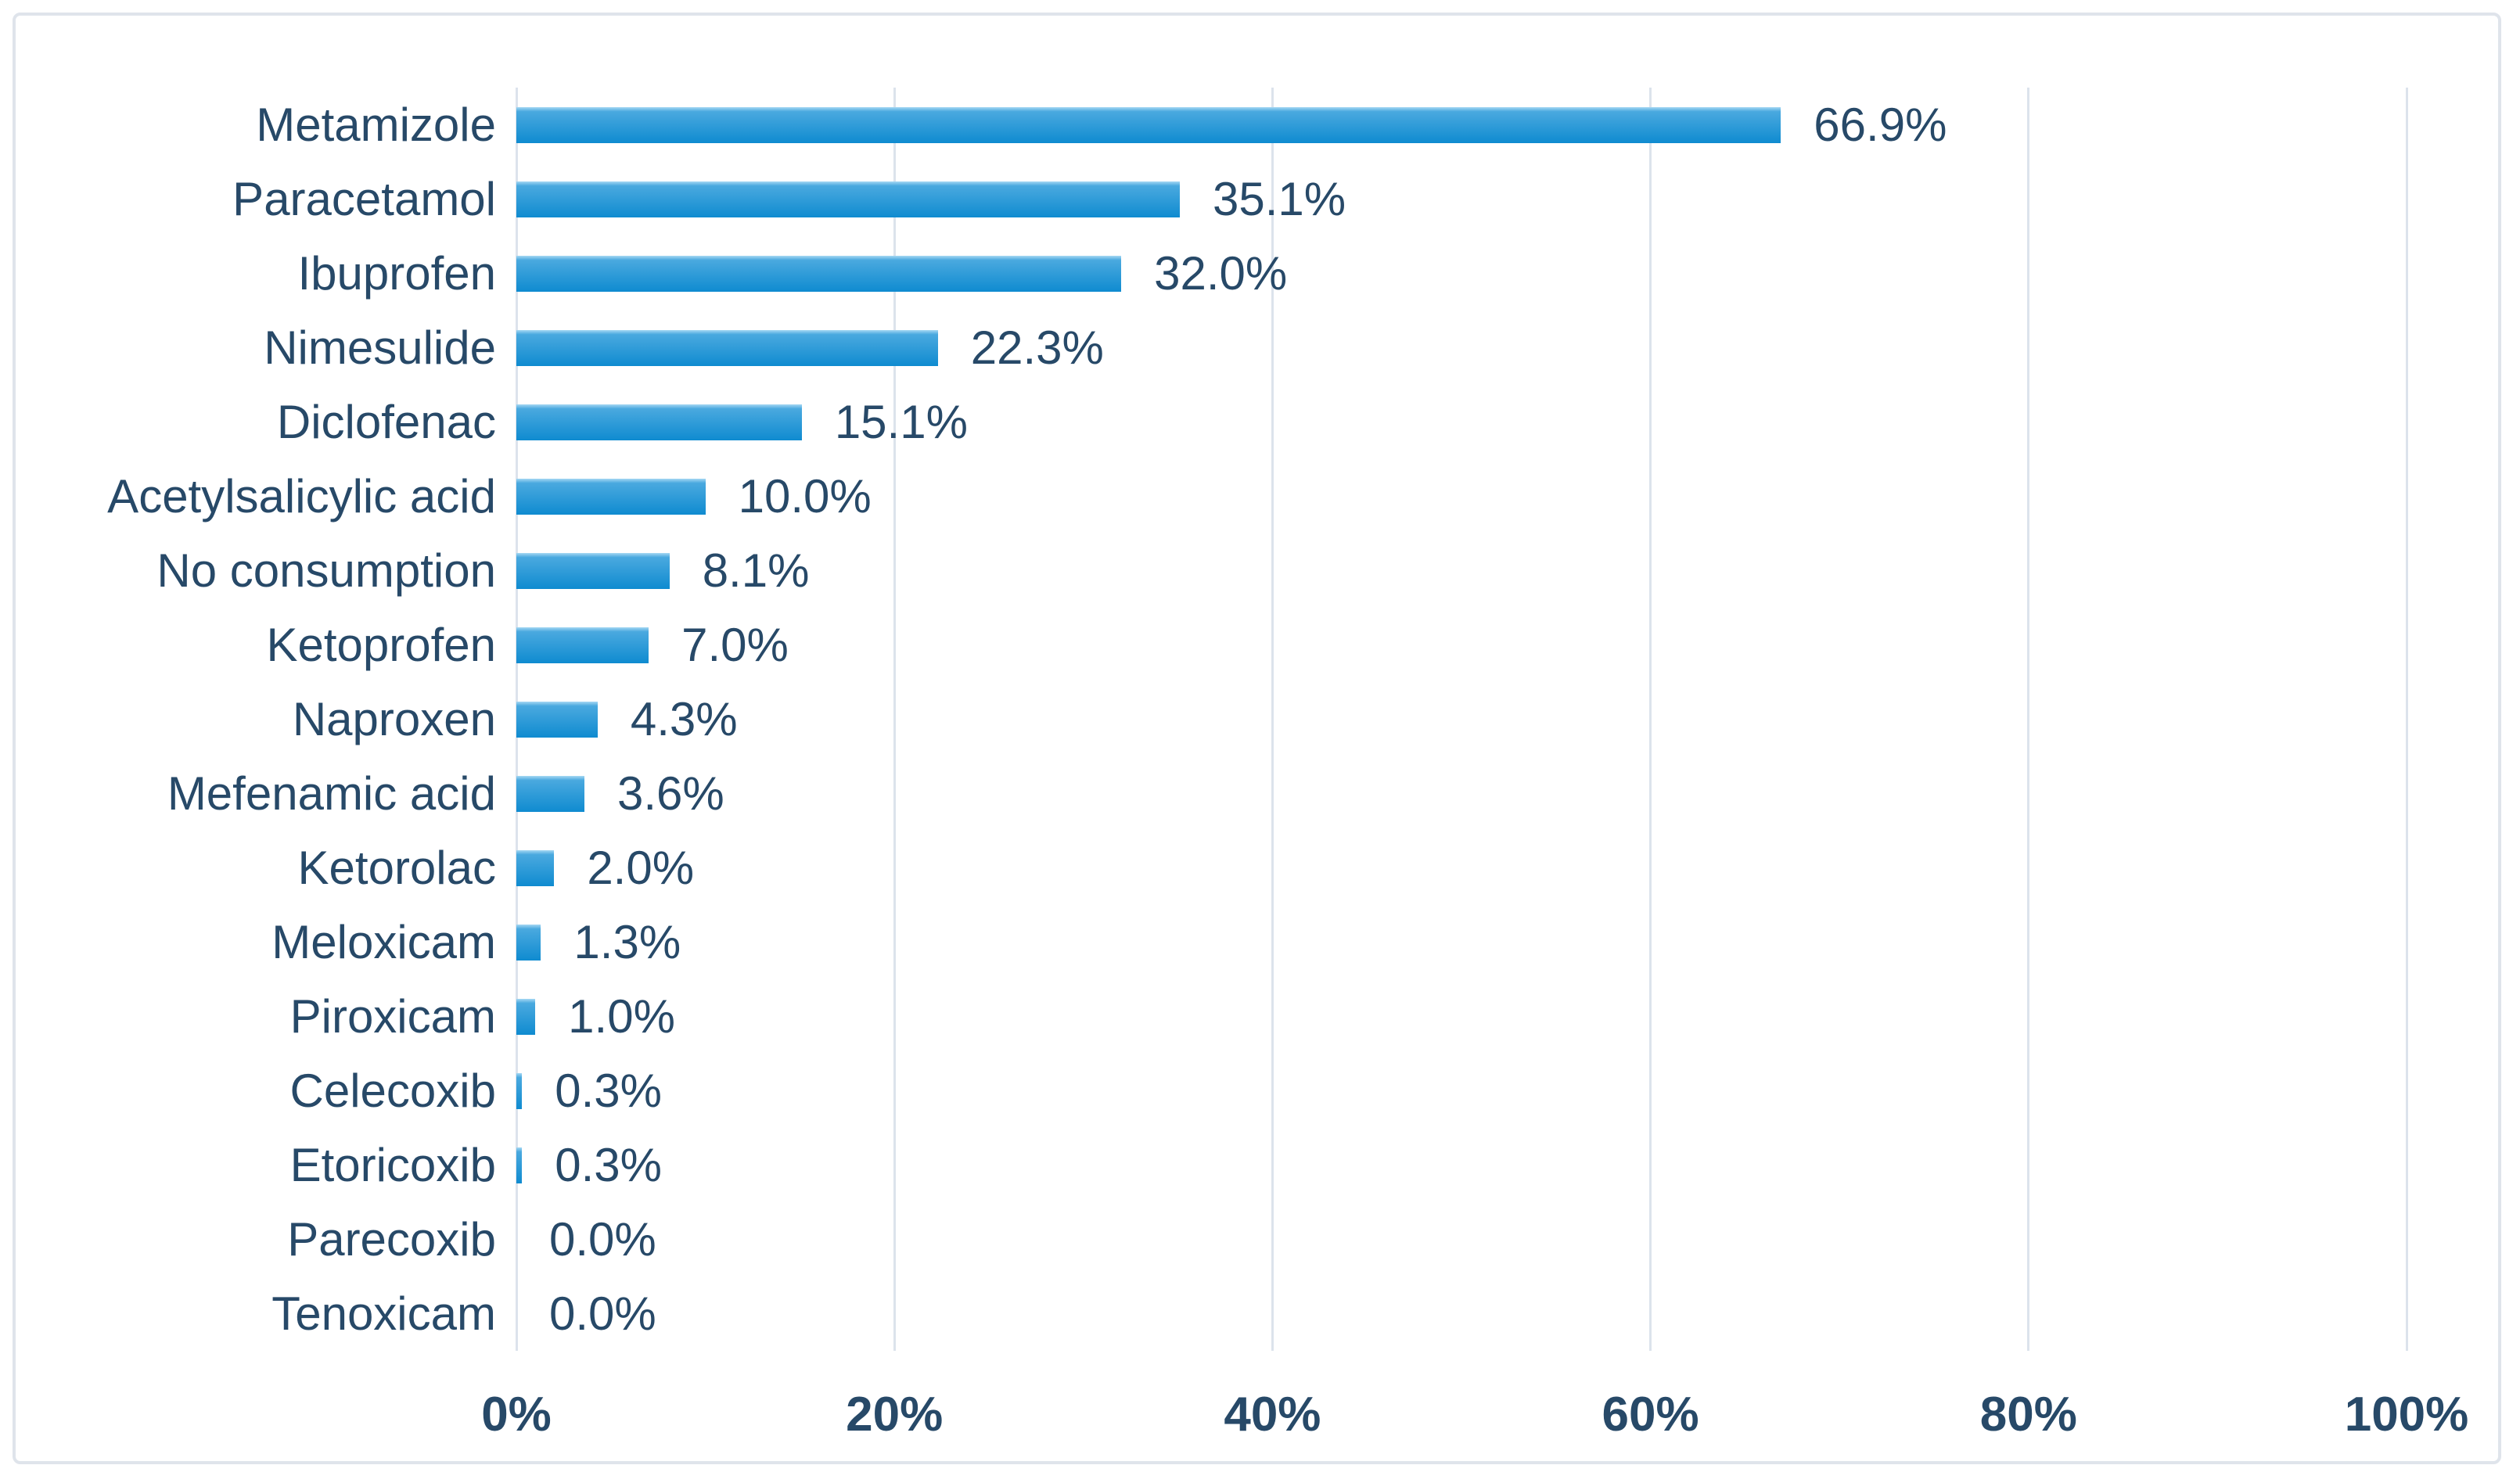 Image resolution: width=2520 pixels, height=1483 pixels. I want to click on value-label: 35.1%, so click(1279, 199).